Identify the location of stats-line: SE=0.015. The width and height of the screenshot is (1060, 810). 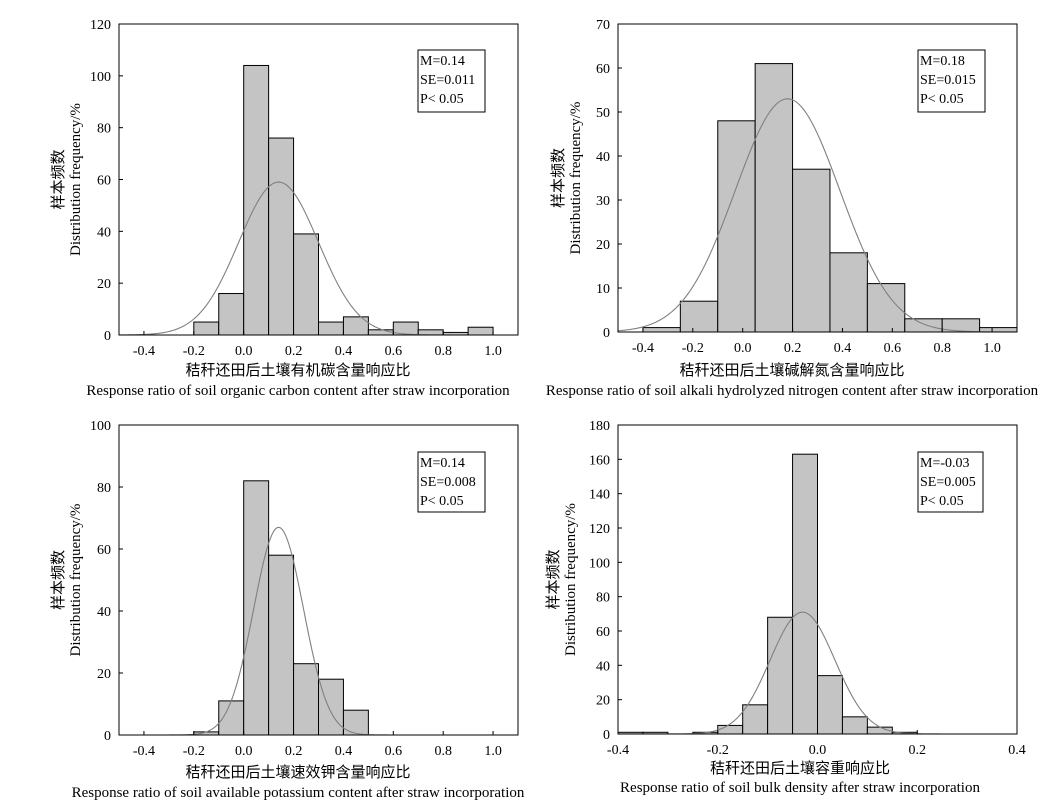
(948, 80).